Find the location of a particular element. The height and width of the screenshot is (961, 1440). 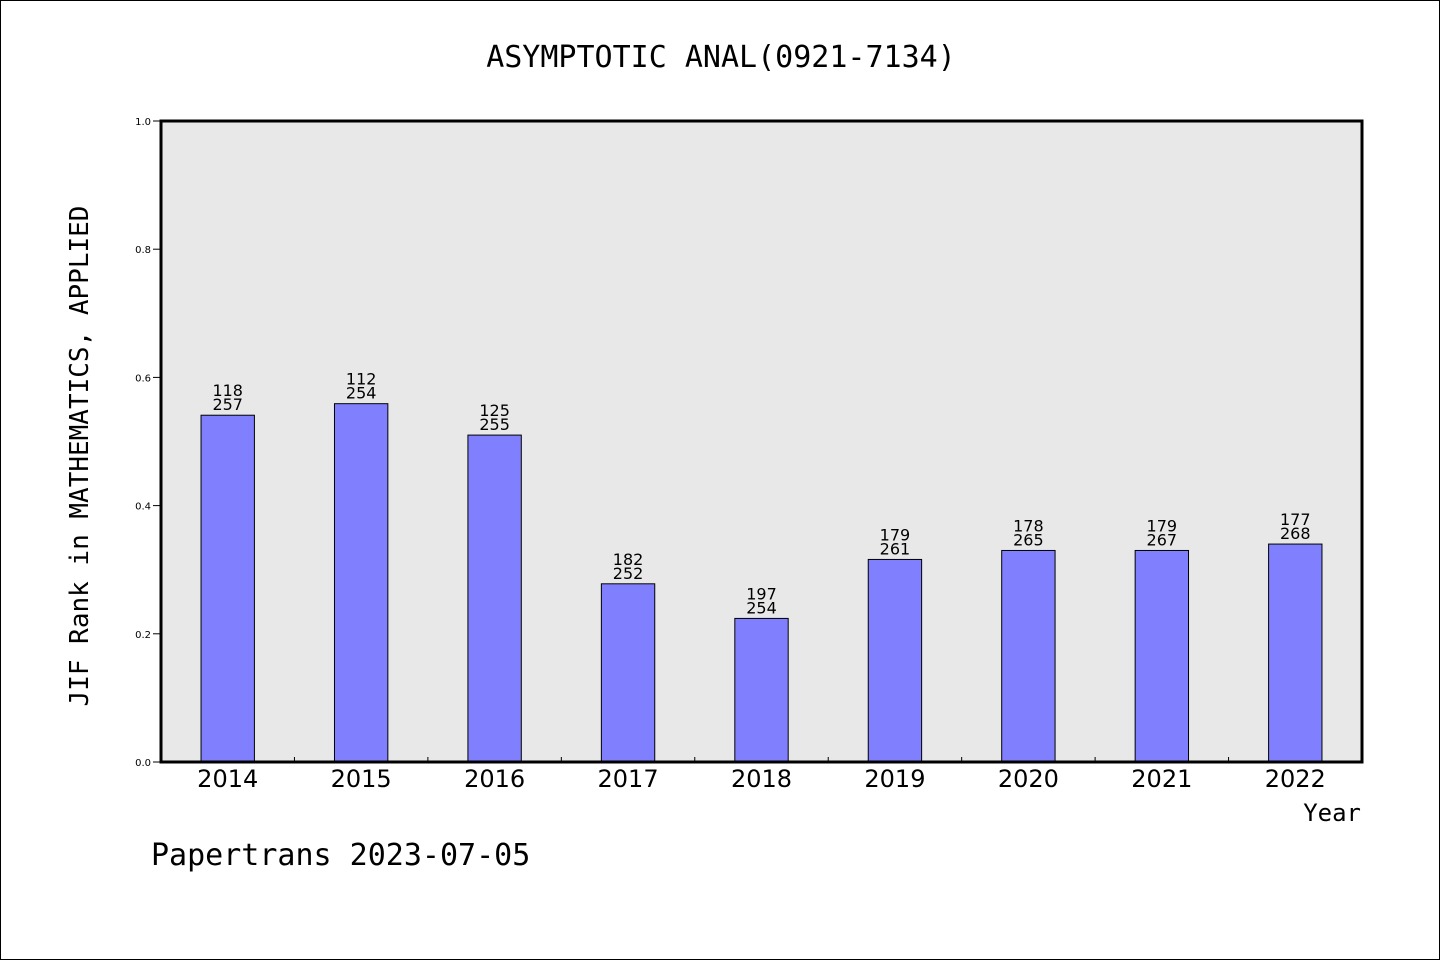

y-tick-label: 0.4 is located at coordinates (143, 507).